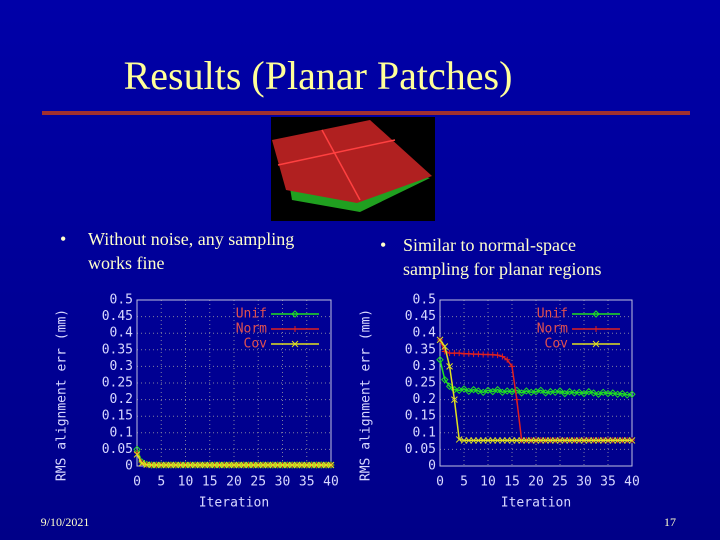 The height and width of the screenshot is (540, 720). Describe the element at coordinates (464, 482) in the screenshot. I see `x-tick-label: 5` at that location.